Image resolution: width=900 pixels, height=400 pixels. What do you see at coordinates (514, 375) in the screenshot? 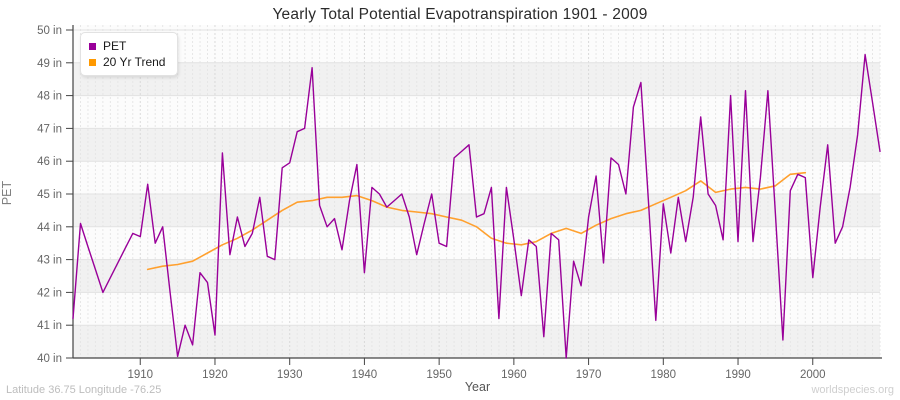
I see `x-tick-label: 1960` at bounding box center [514, 375].